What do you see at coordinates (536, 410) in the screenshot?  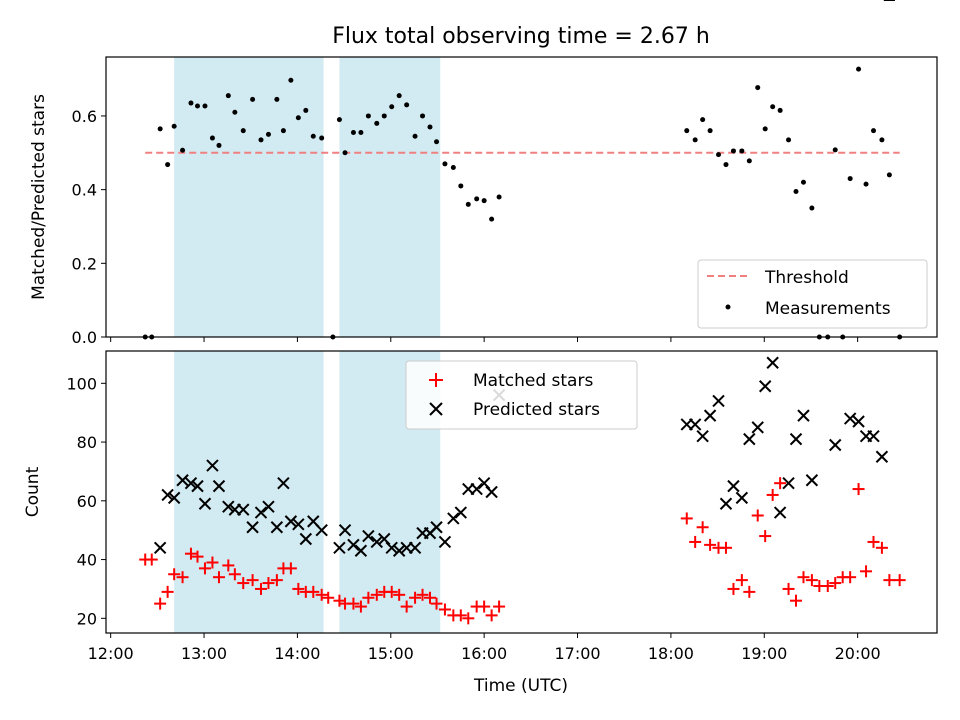 I see `legend-predicted-label: Predicted stars` at bounding box center [536, 410].